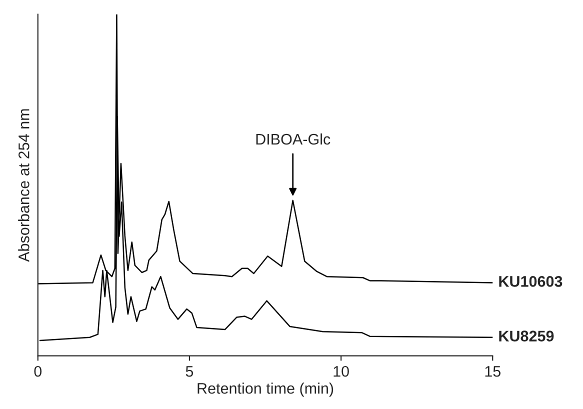  What do you see at coordinates (293, 139) in the screenshot?
I see `annotation: DIBOA-Glc` at bounding box center [293, 139].